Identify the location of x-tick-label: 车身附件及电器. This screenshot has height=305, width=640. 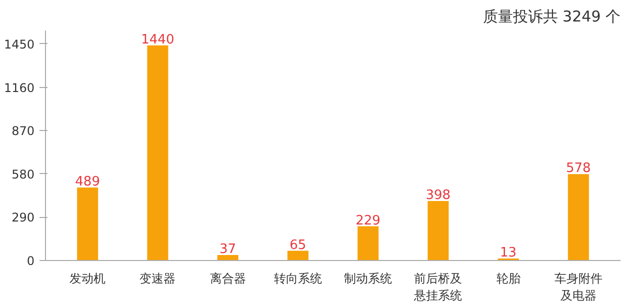
(578, 287).